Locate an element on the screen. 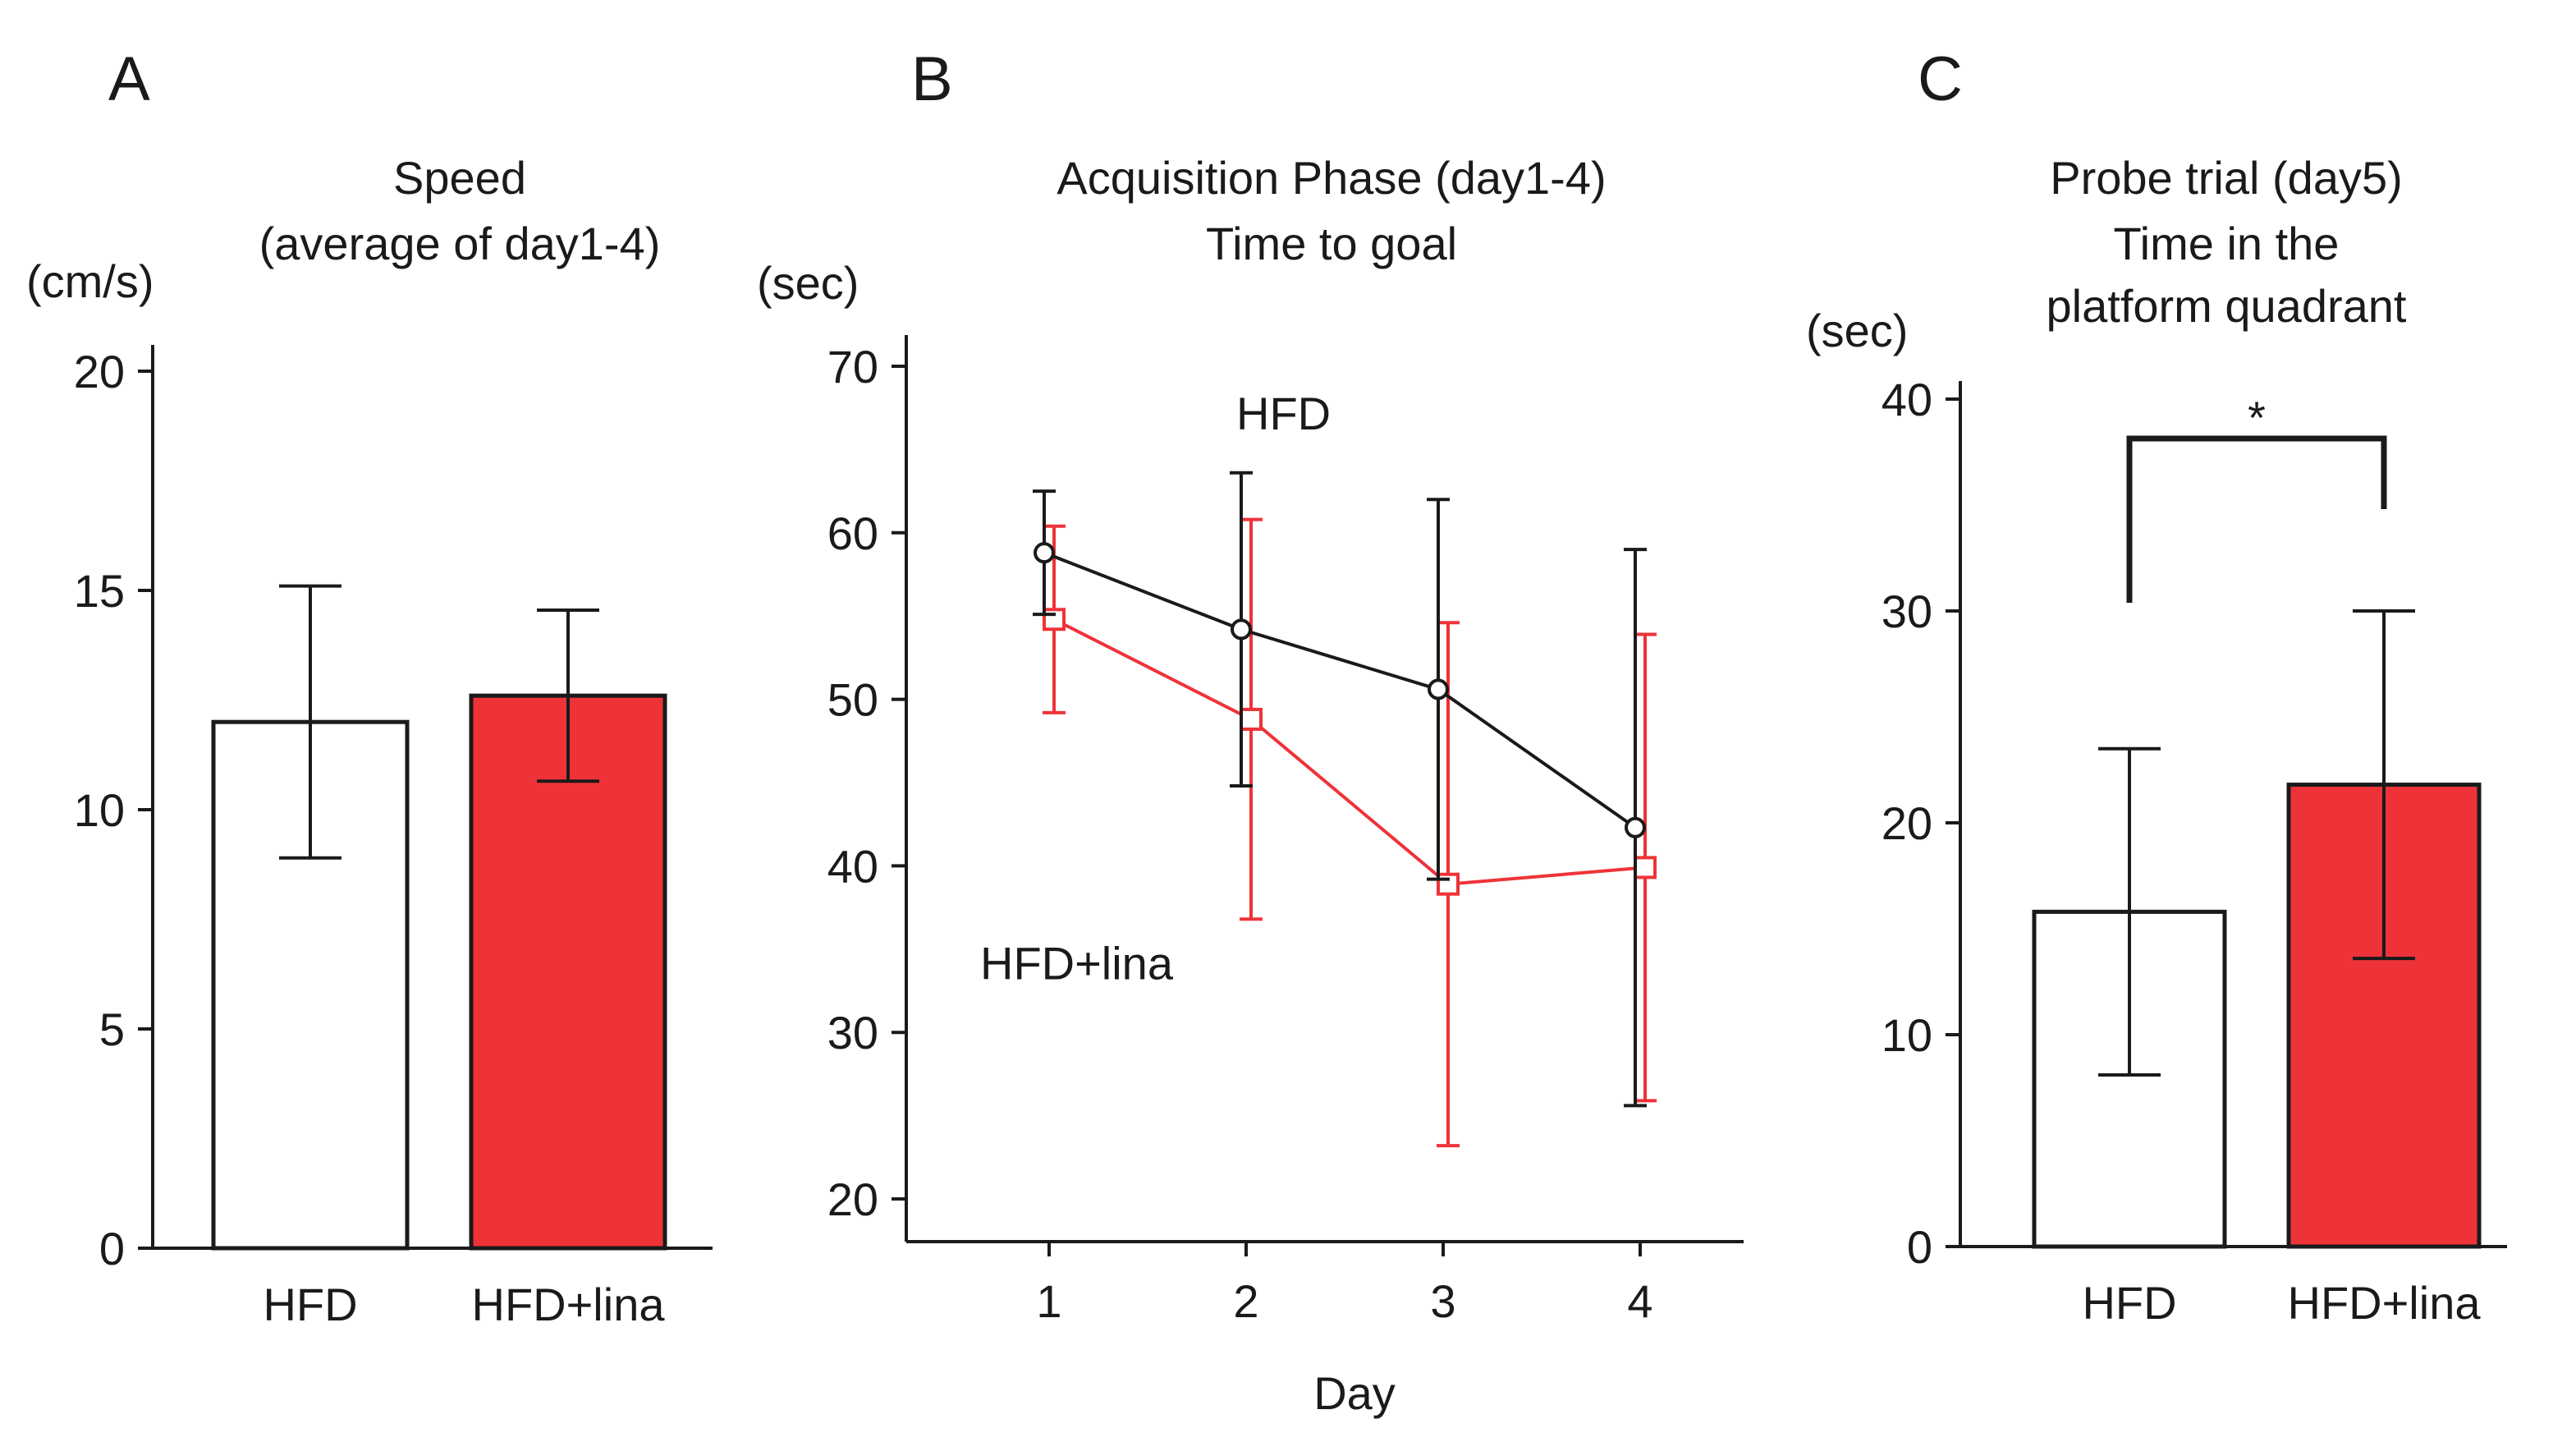 This screenshot has height=1442, width=2576. panel-c-y-unit: (sec) is located at coordinates (1857, 330).